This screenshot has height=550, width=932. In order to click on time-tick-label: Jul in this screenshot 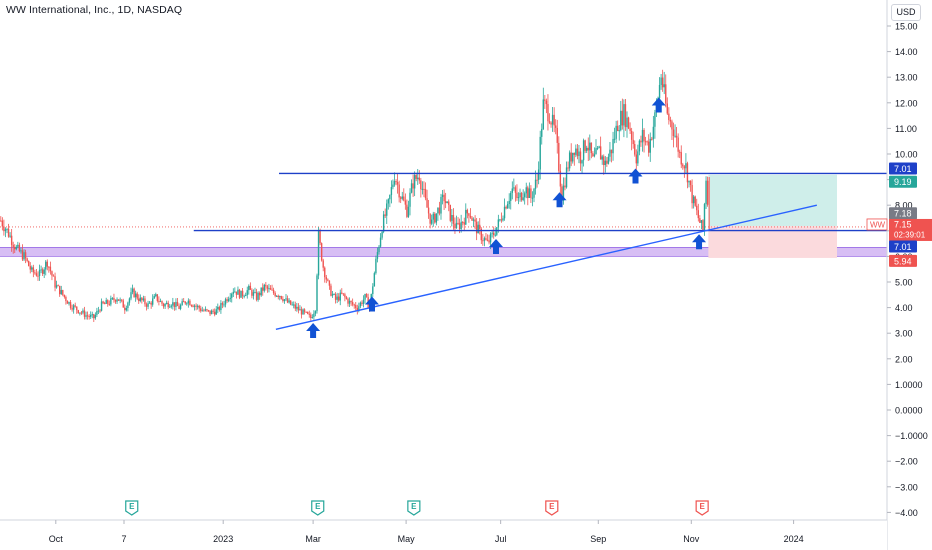, I will do `click(501, 539)`.